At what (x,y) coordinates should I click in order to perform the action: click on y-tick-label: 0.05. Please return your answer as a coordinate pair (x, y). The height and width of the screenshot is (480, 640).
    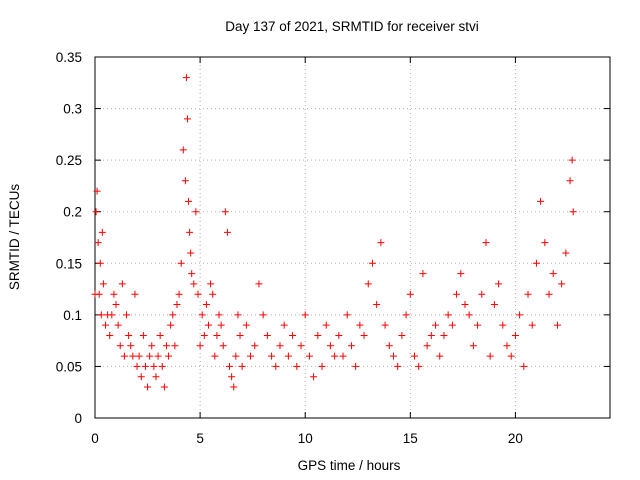
    Looking at the image, I should click on (69, 366).